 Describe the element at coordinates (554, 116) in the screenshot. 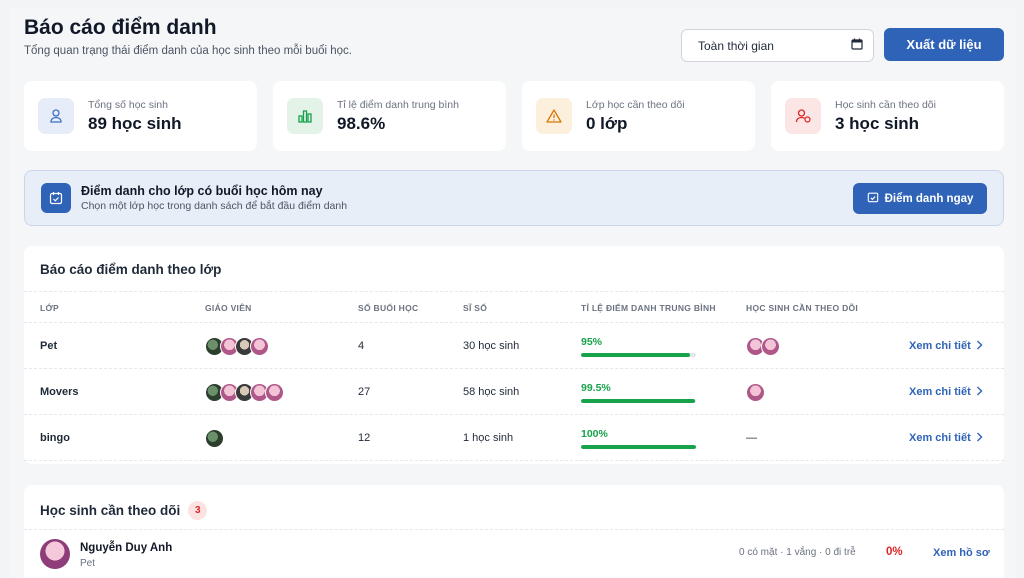

I see `warning-icon` at that location.